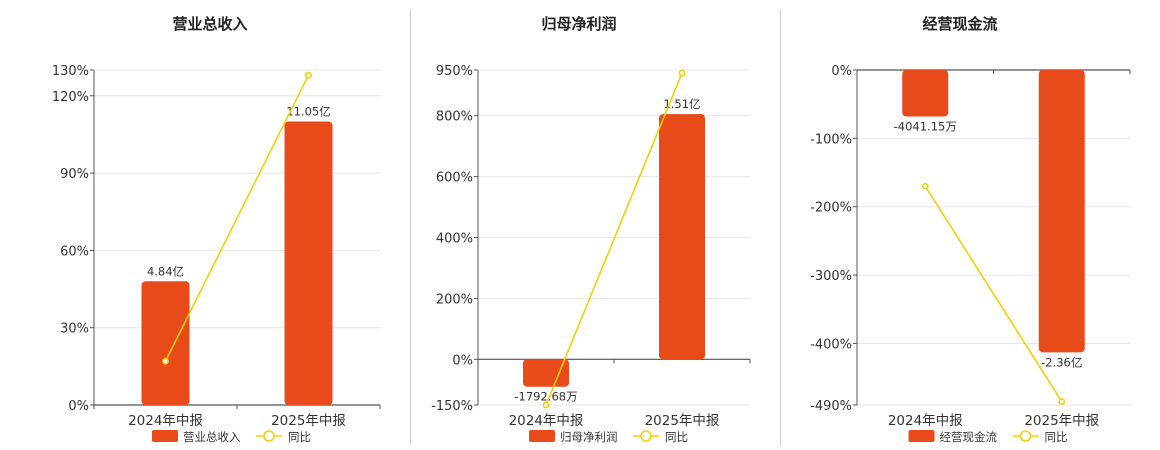 The image size is (1160, 450). I want to click on bar-data-label: 4.84亿, so click(165, 271).